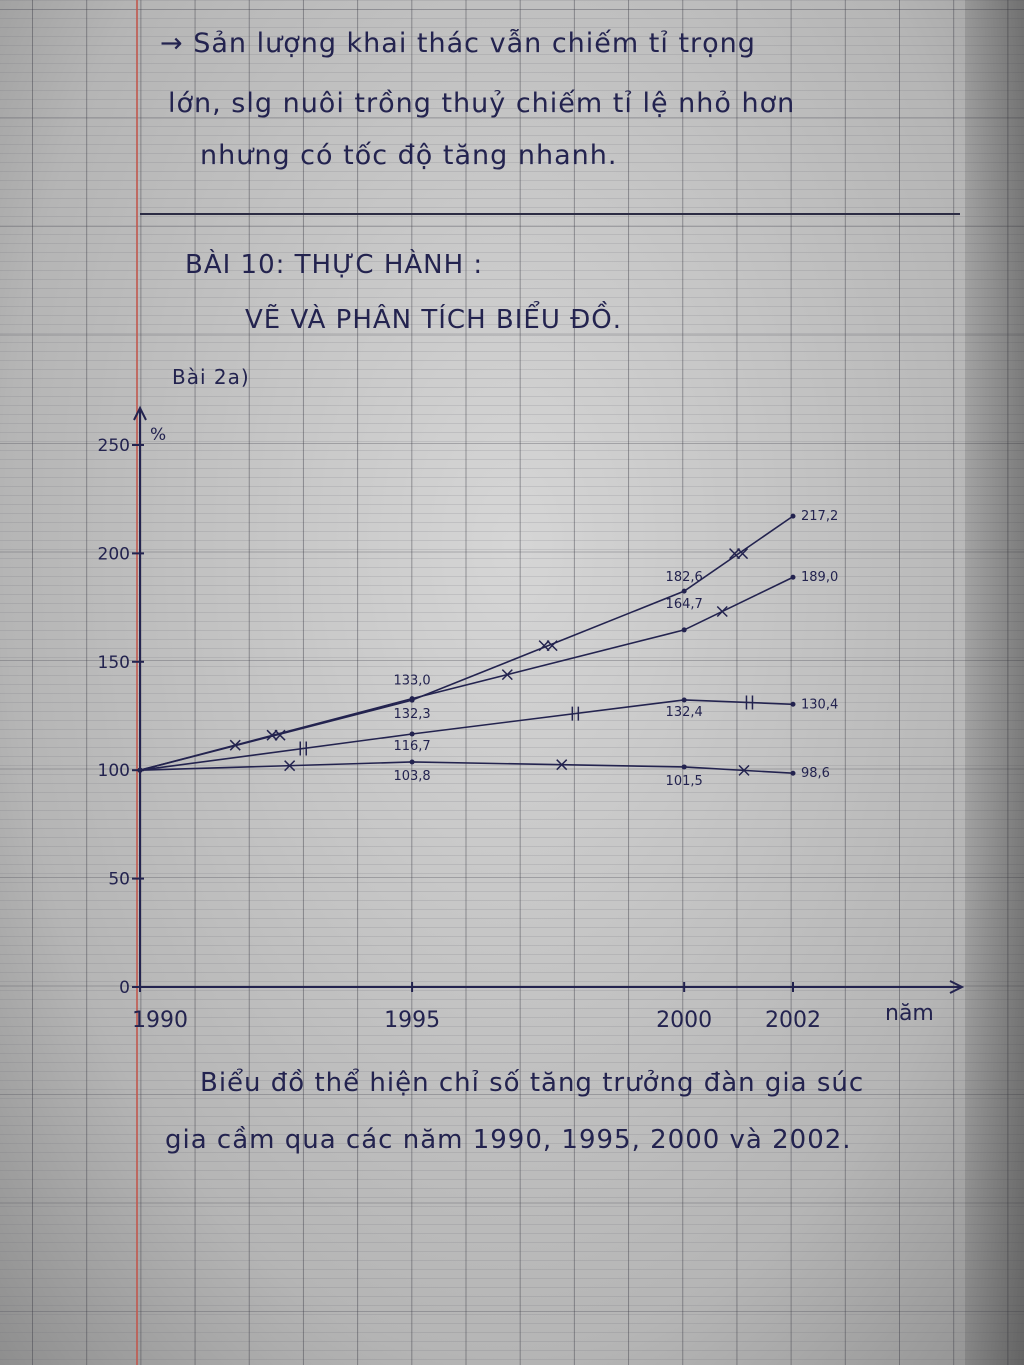  What do you see at coordinates (158, 435) in the screenshot?
I see `y-axis-label: %` at bounding box center [158, 435].